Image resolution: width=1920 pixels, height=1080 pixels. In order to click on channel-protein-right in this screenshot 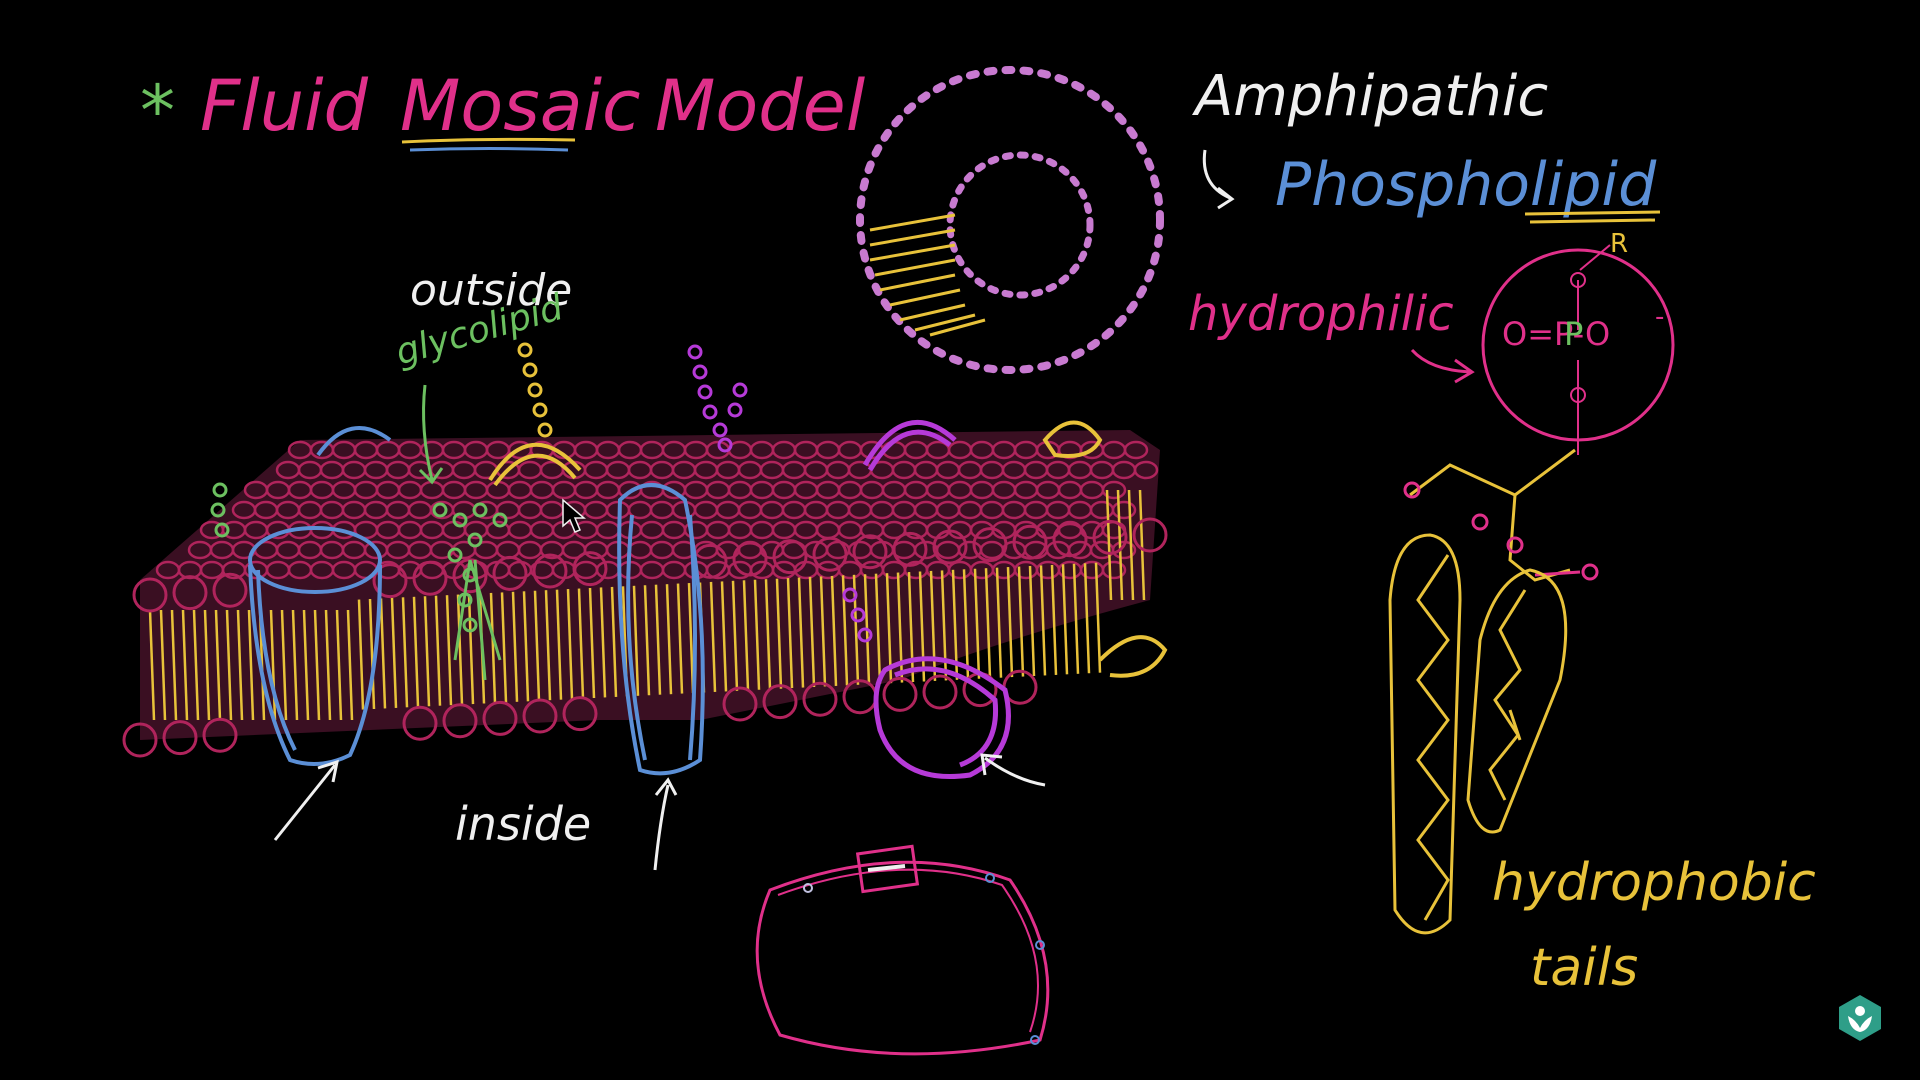, I will do `click(661, 629)`.